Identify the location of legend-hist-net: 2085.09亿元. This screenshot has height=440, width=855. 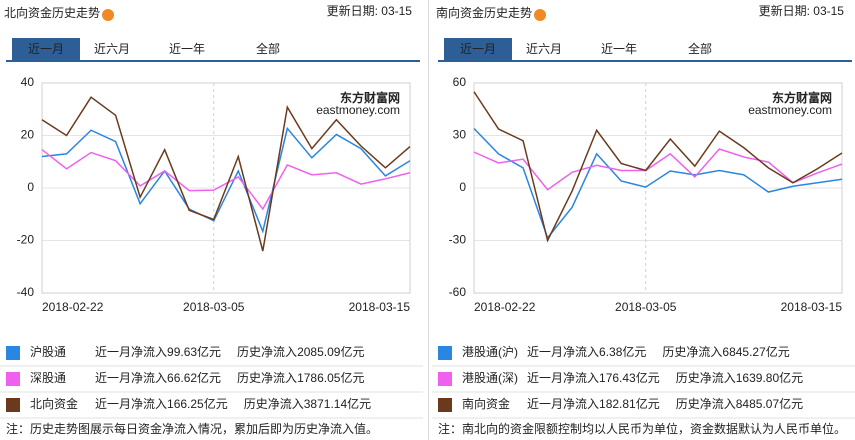
(330, 351).